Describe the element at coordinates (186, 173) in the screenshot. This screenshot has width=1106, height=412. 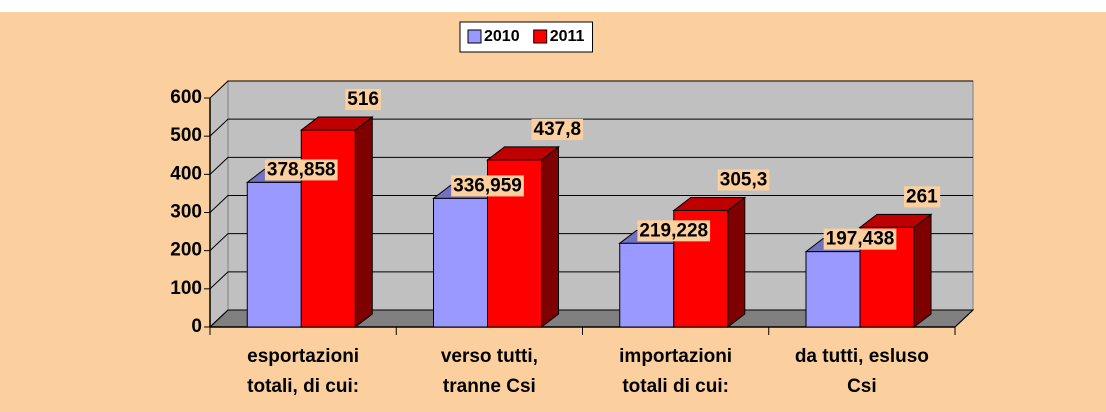
I see `y-tick-label: 400` at that location.